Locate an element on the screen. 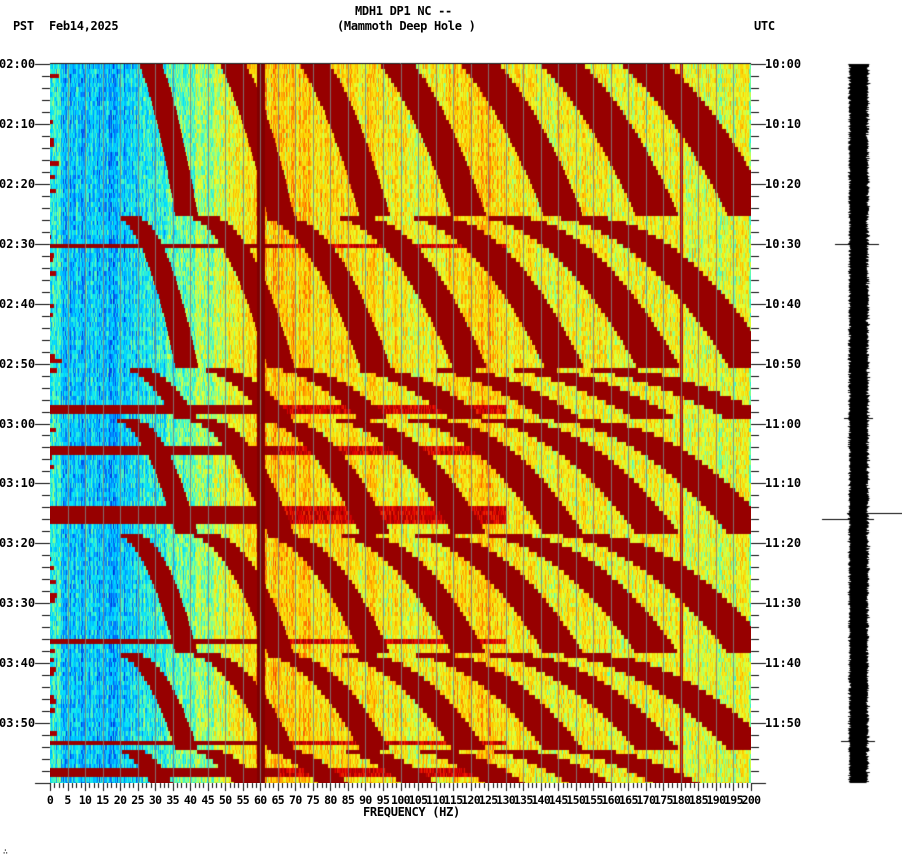 The image size is (902, 864). y-tick-label-left: 03:10 is located at coordinates (18, 483).